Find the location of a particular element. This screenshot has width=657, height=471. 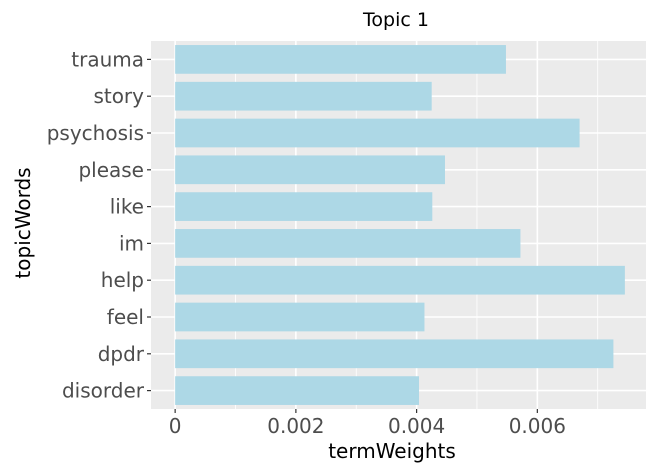

x-tick-label: 0.002 is located at coordinates (295, 426).